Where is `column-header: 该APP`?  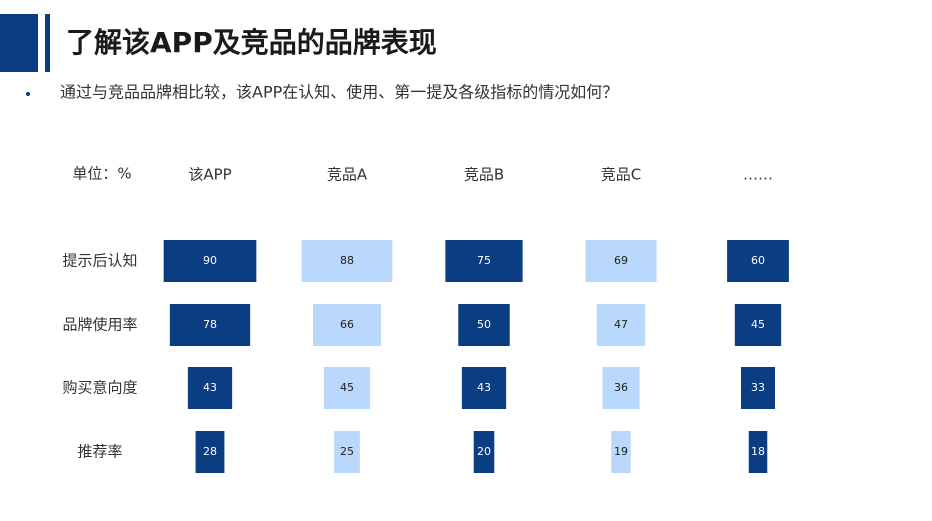
column-header: 该APP is located at coordinates (209, 175).